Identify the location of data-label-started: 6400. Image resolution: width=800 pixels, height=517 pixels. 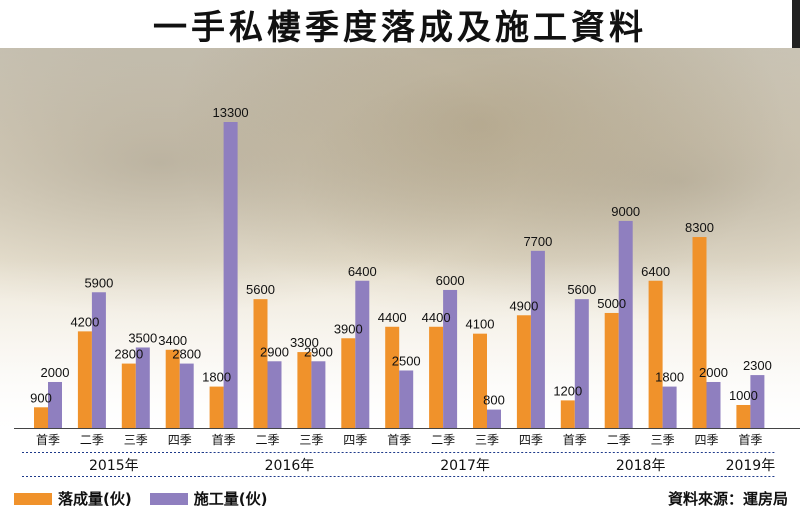
(362, 271).